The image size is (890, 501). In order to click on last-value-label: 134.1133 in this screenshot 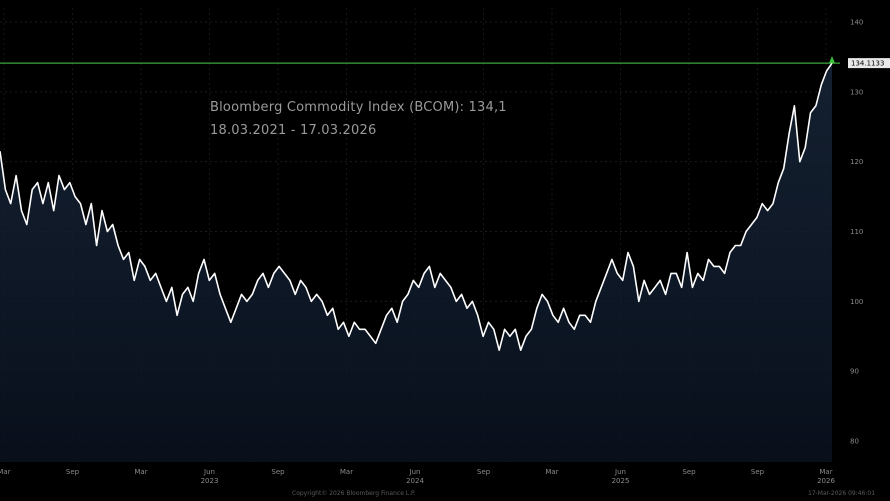, I will do `click(867, 64)`.